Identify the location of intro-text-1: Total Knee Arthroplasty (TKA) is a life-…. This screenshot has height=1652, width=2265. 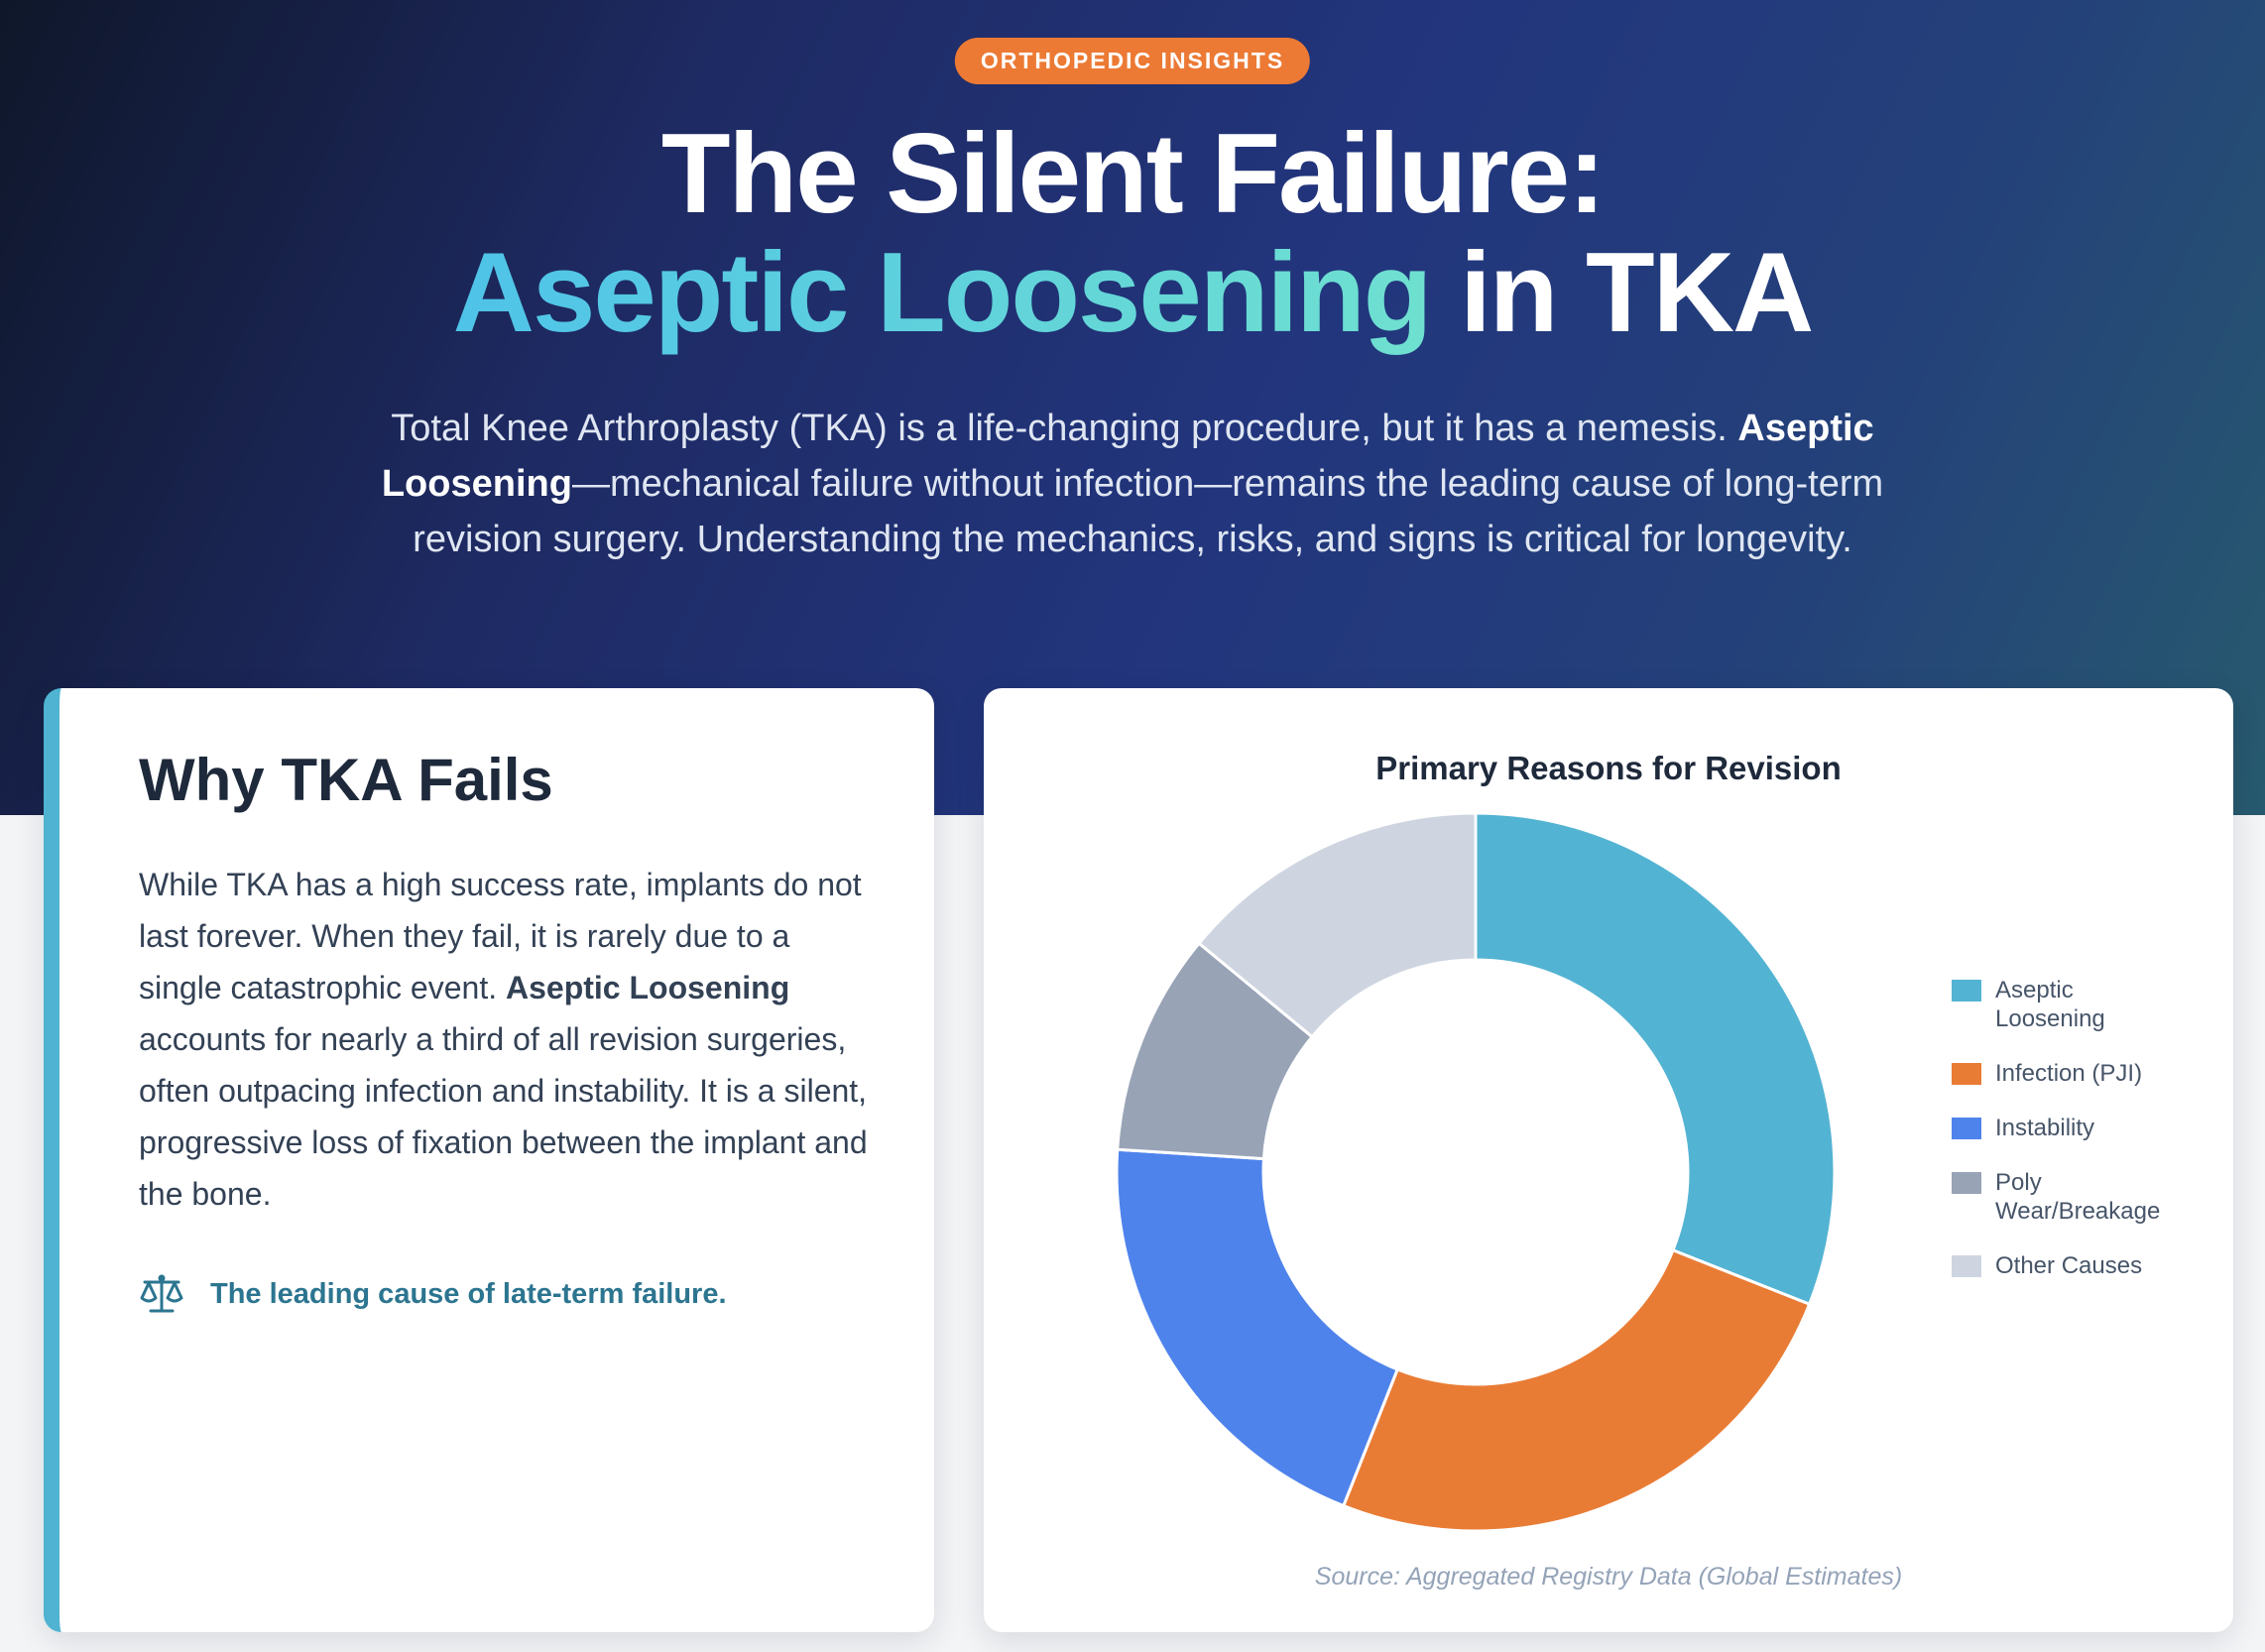
(1064, 428).